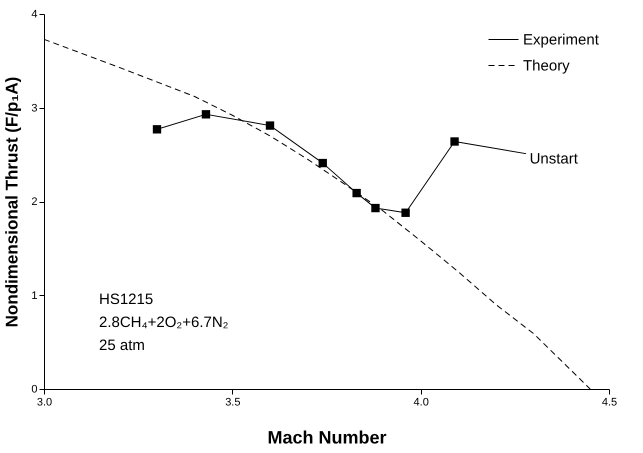  Describe the element at coordinates (126, 299) in the screenshot. I see `annotation: HS1215` at that location.